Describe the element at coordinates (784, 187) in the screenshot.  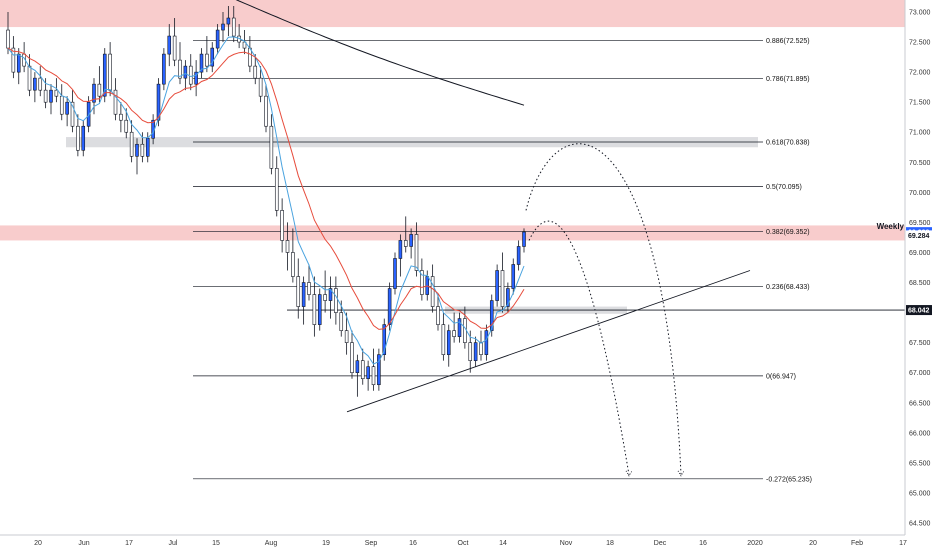
I see `fib-level-label: 0.5(70.095)` at that location.